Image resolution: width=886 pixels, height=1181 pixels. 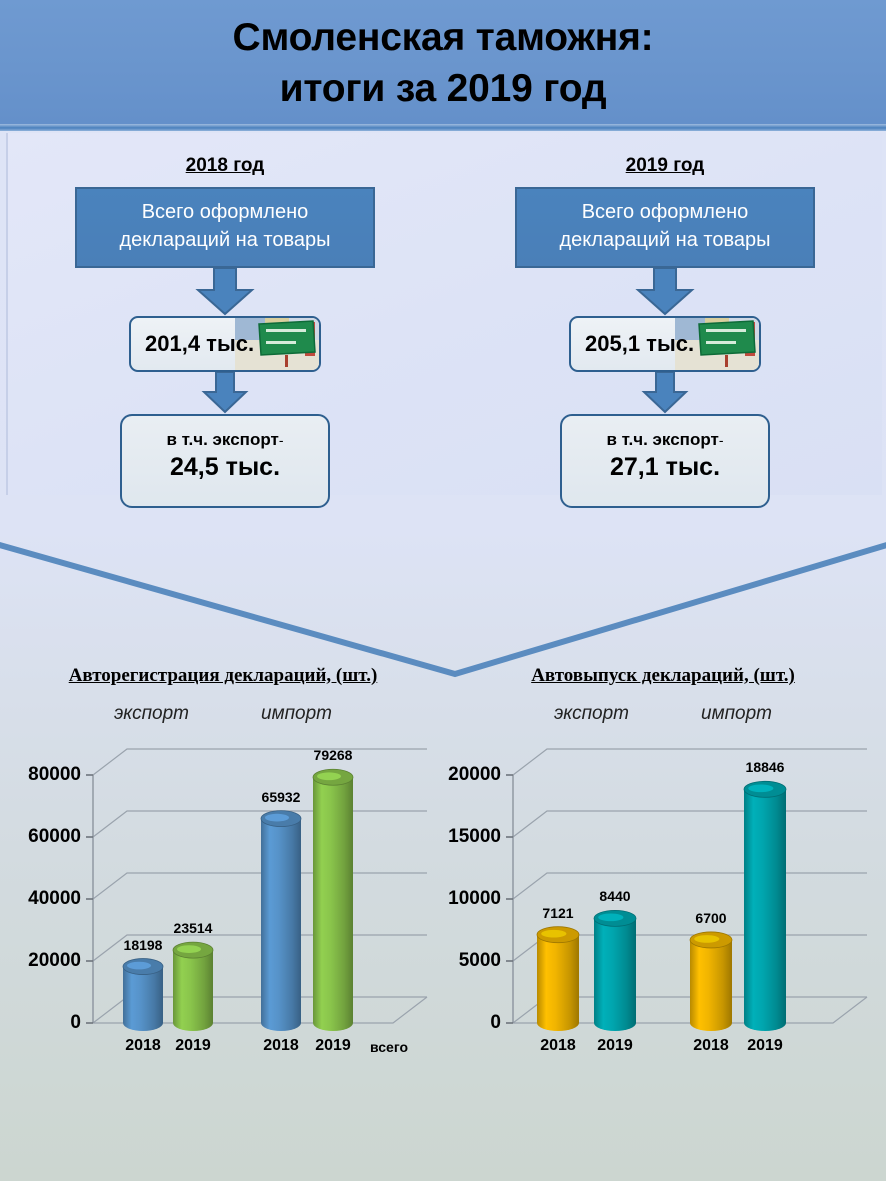 What do you see at coordinates (640, 344) in the screenshot?
I see `total-value-text-2019: 205,1 тыс.` at bounding box center [640, 344].